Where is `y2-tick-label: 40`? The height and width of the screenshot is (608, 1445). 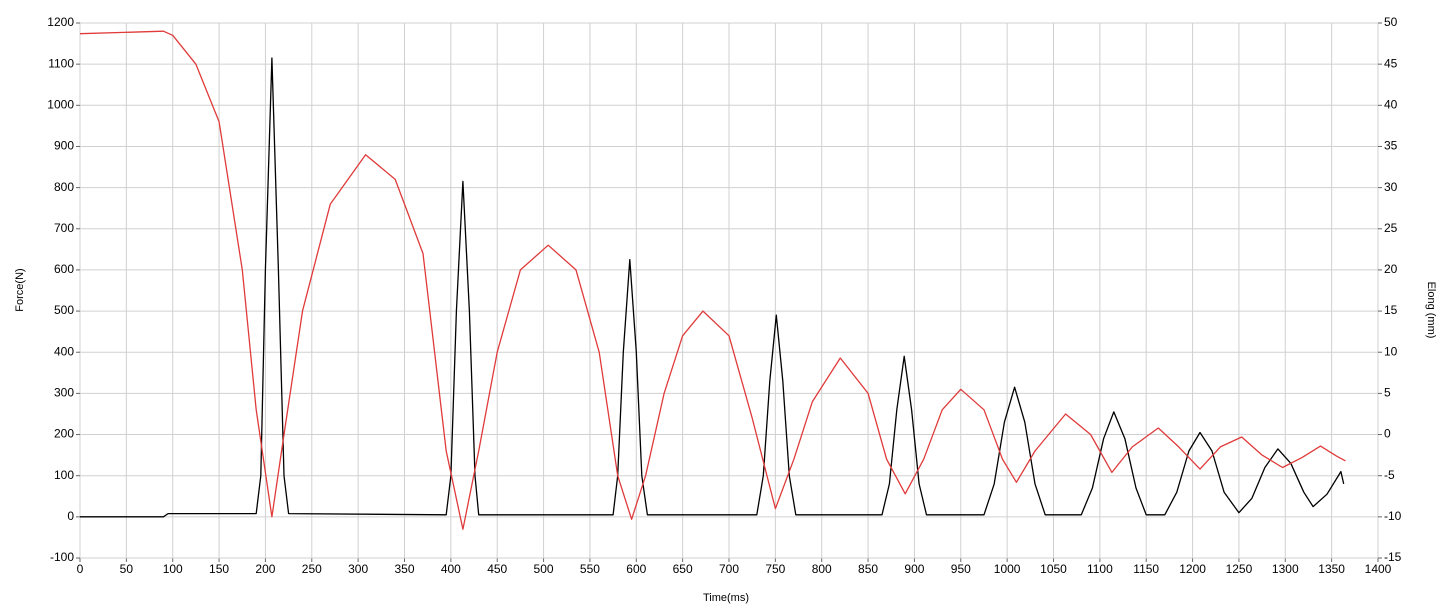
y2-tick-label: 40 is located at coordinates (1391, 104).